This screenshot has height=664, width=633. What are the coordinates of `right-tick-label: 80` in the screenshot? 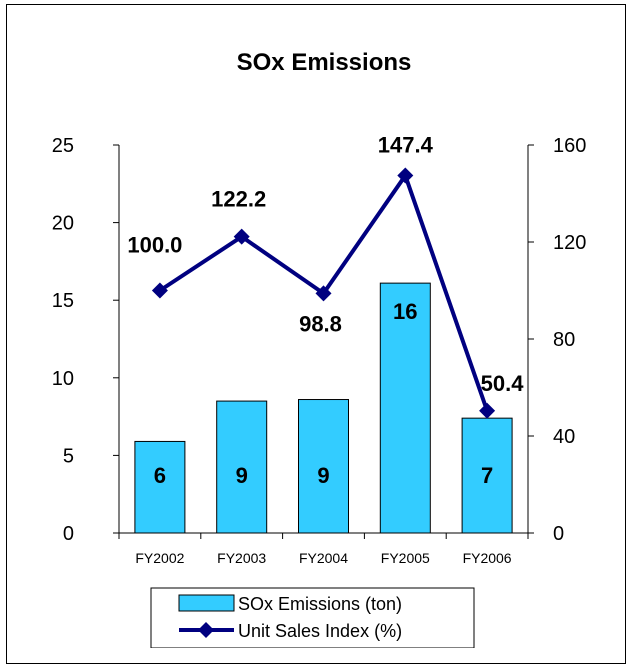 It's located at (564, 340).